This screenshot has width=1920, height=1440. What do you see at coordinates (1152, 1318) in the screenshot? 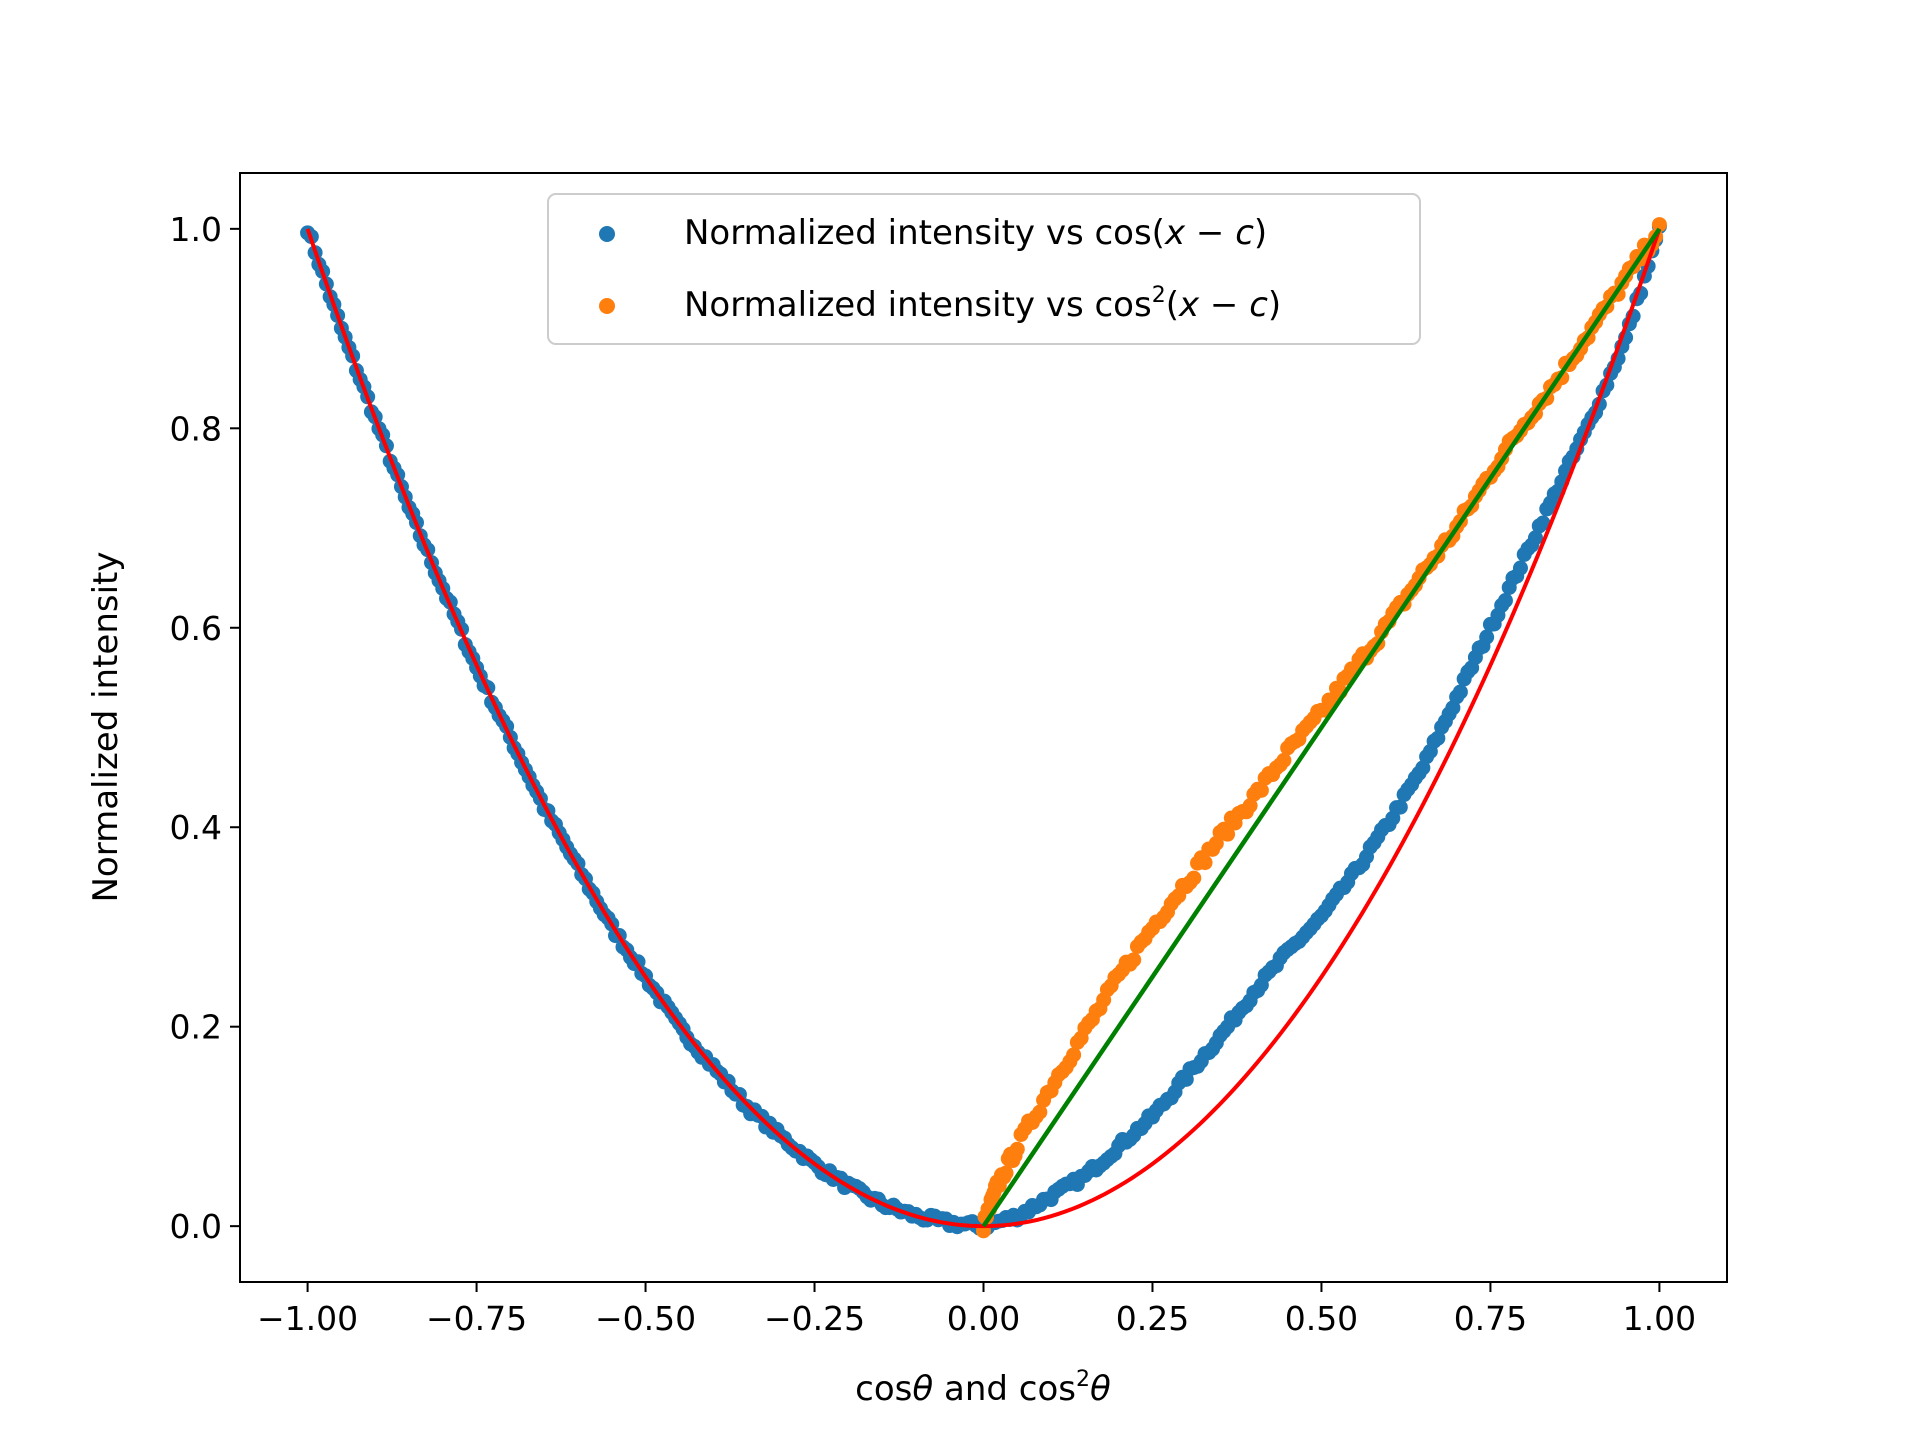
I see `x-tick-label: 0.25` at bounding box center [1152, 1318].